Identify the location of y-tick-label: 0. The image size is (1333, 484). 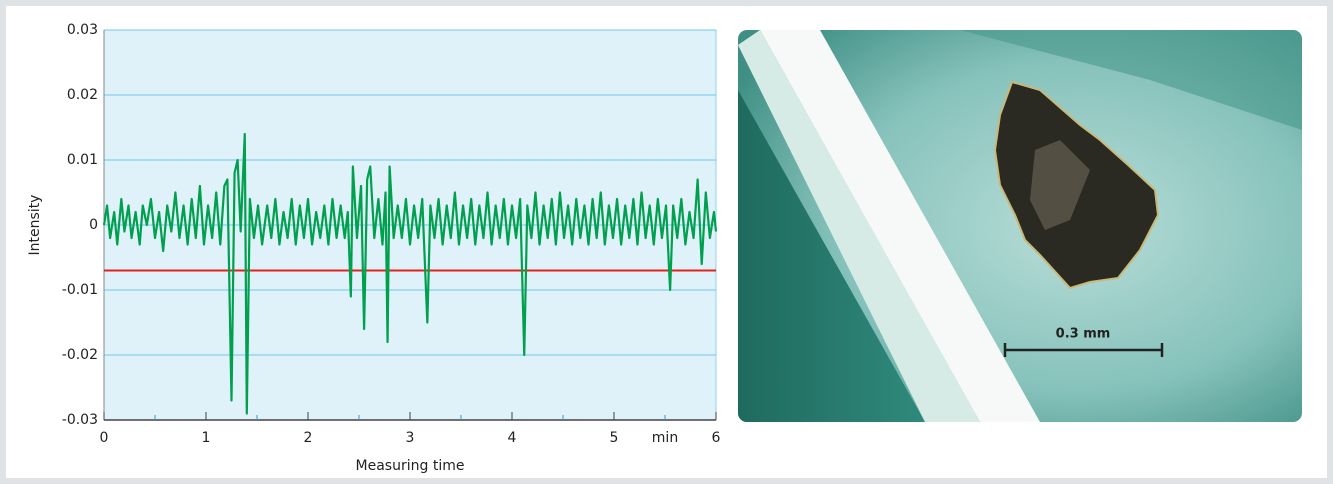
(93, 225).